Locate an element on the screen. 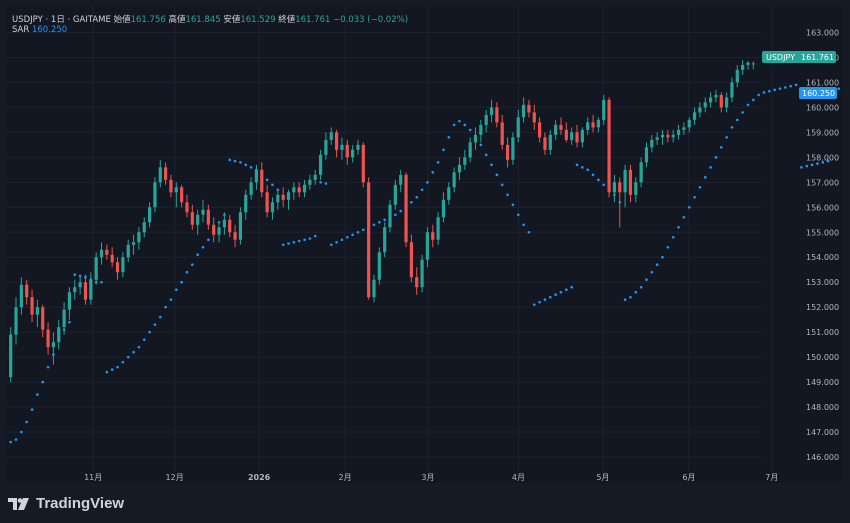  y-tick-label: 151.000 is located at coordinates (822, 332).